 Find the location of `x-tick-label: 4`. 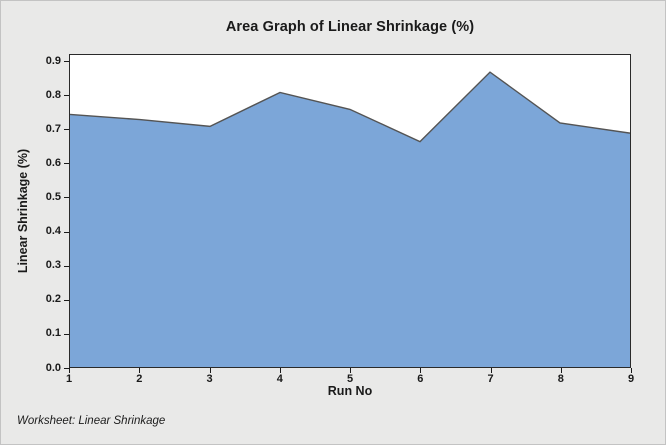

x-tick-label: 4 is located at coordinates (279, 379).